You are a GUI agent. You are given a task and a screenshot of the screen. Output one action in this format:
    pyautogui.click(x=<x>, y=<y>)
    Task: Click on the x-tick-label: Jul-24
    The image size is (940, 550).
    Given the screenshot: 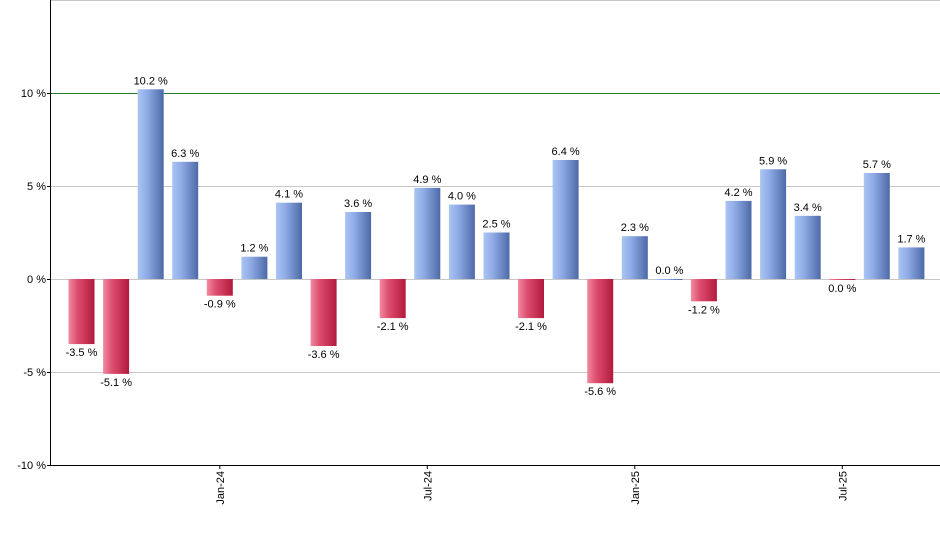 What is the action you would take?
    pyautogui.click(x=428, y=486)
    